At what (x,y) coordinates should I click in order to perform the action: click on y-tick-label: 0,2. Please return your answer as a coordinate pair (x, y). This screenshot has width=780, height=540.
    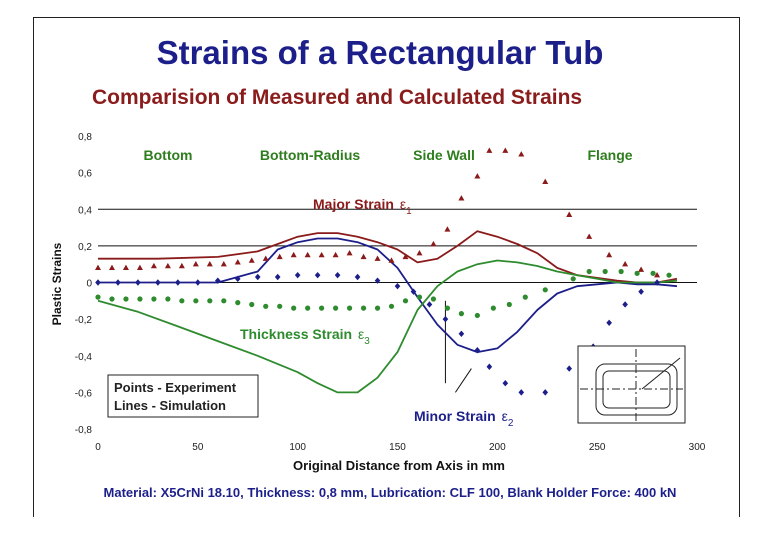
    Looking at the image, I should click on (85, 247).